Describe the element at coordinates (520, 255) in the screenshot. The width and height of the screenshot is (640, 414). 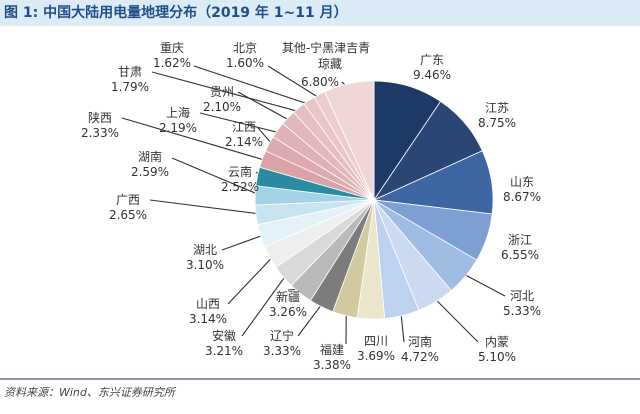
I see `slice-value-label: 6.55%` at that location.